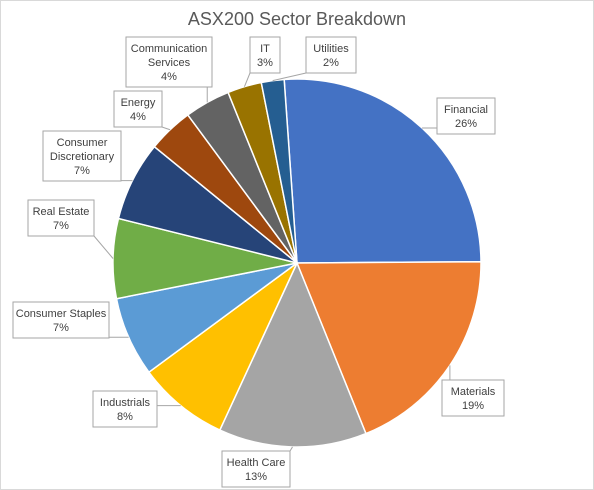  Describe the element at coordinates (61, 212) in the screenshot. I see `data-label-category-real-estate: Real Estate` at that location.